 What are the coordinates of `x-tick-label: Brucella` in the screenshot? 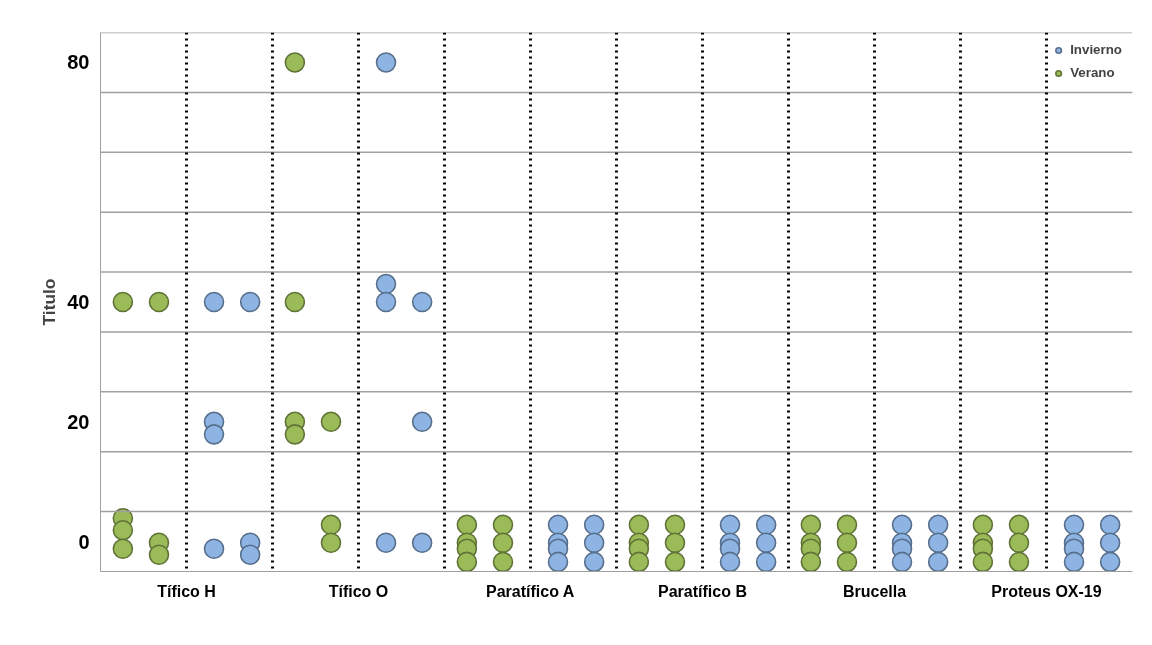 It's located at (874, 591).